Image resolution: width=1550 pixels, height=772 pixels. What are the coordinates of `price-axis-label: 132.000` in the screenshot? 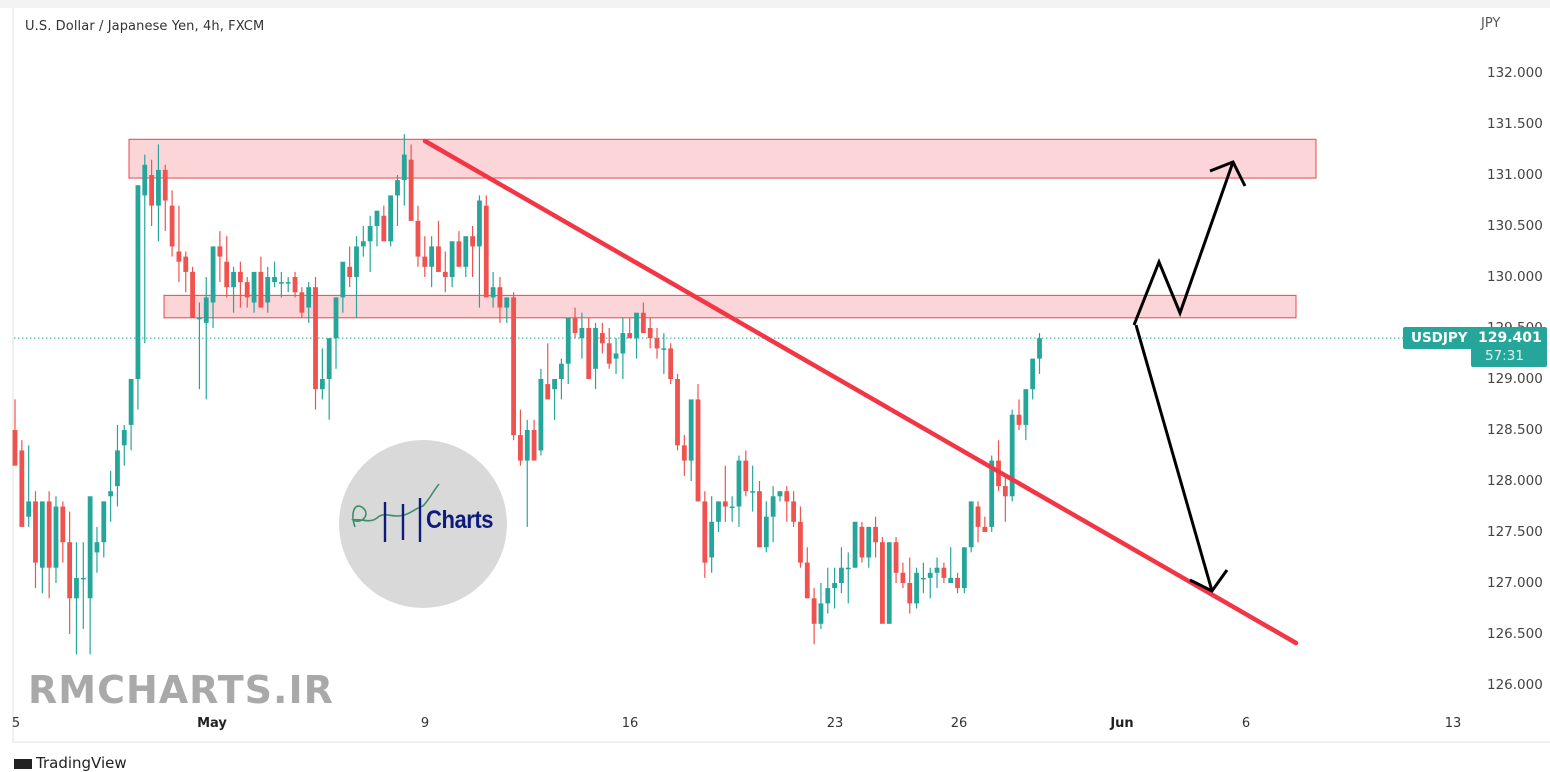 It's located at (1515, 73).